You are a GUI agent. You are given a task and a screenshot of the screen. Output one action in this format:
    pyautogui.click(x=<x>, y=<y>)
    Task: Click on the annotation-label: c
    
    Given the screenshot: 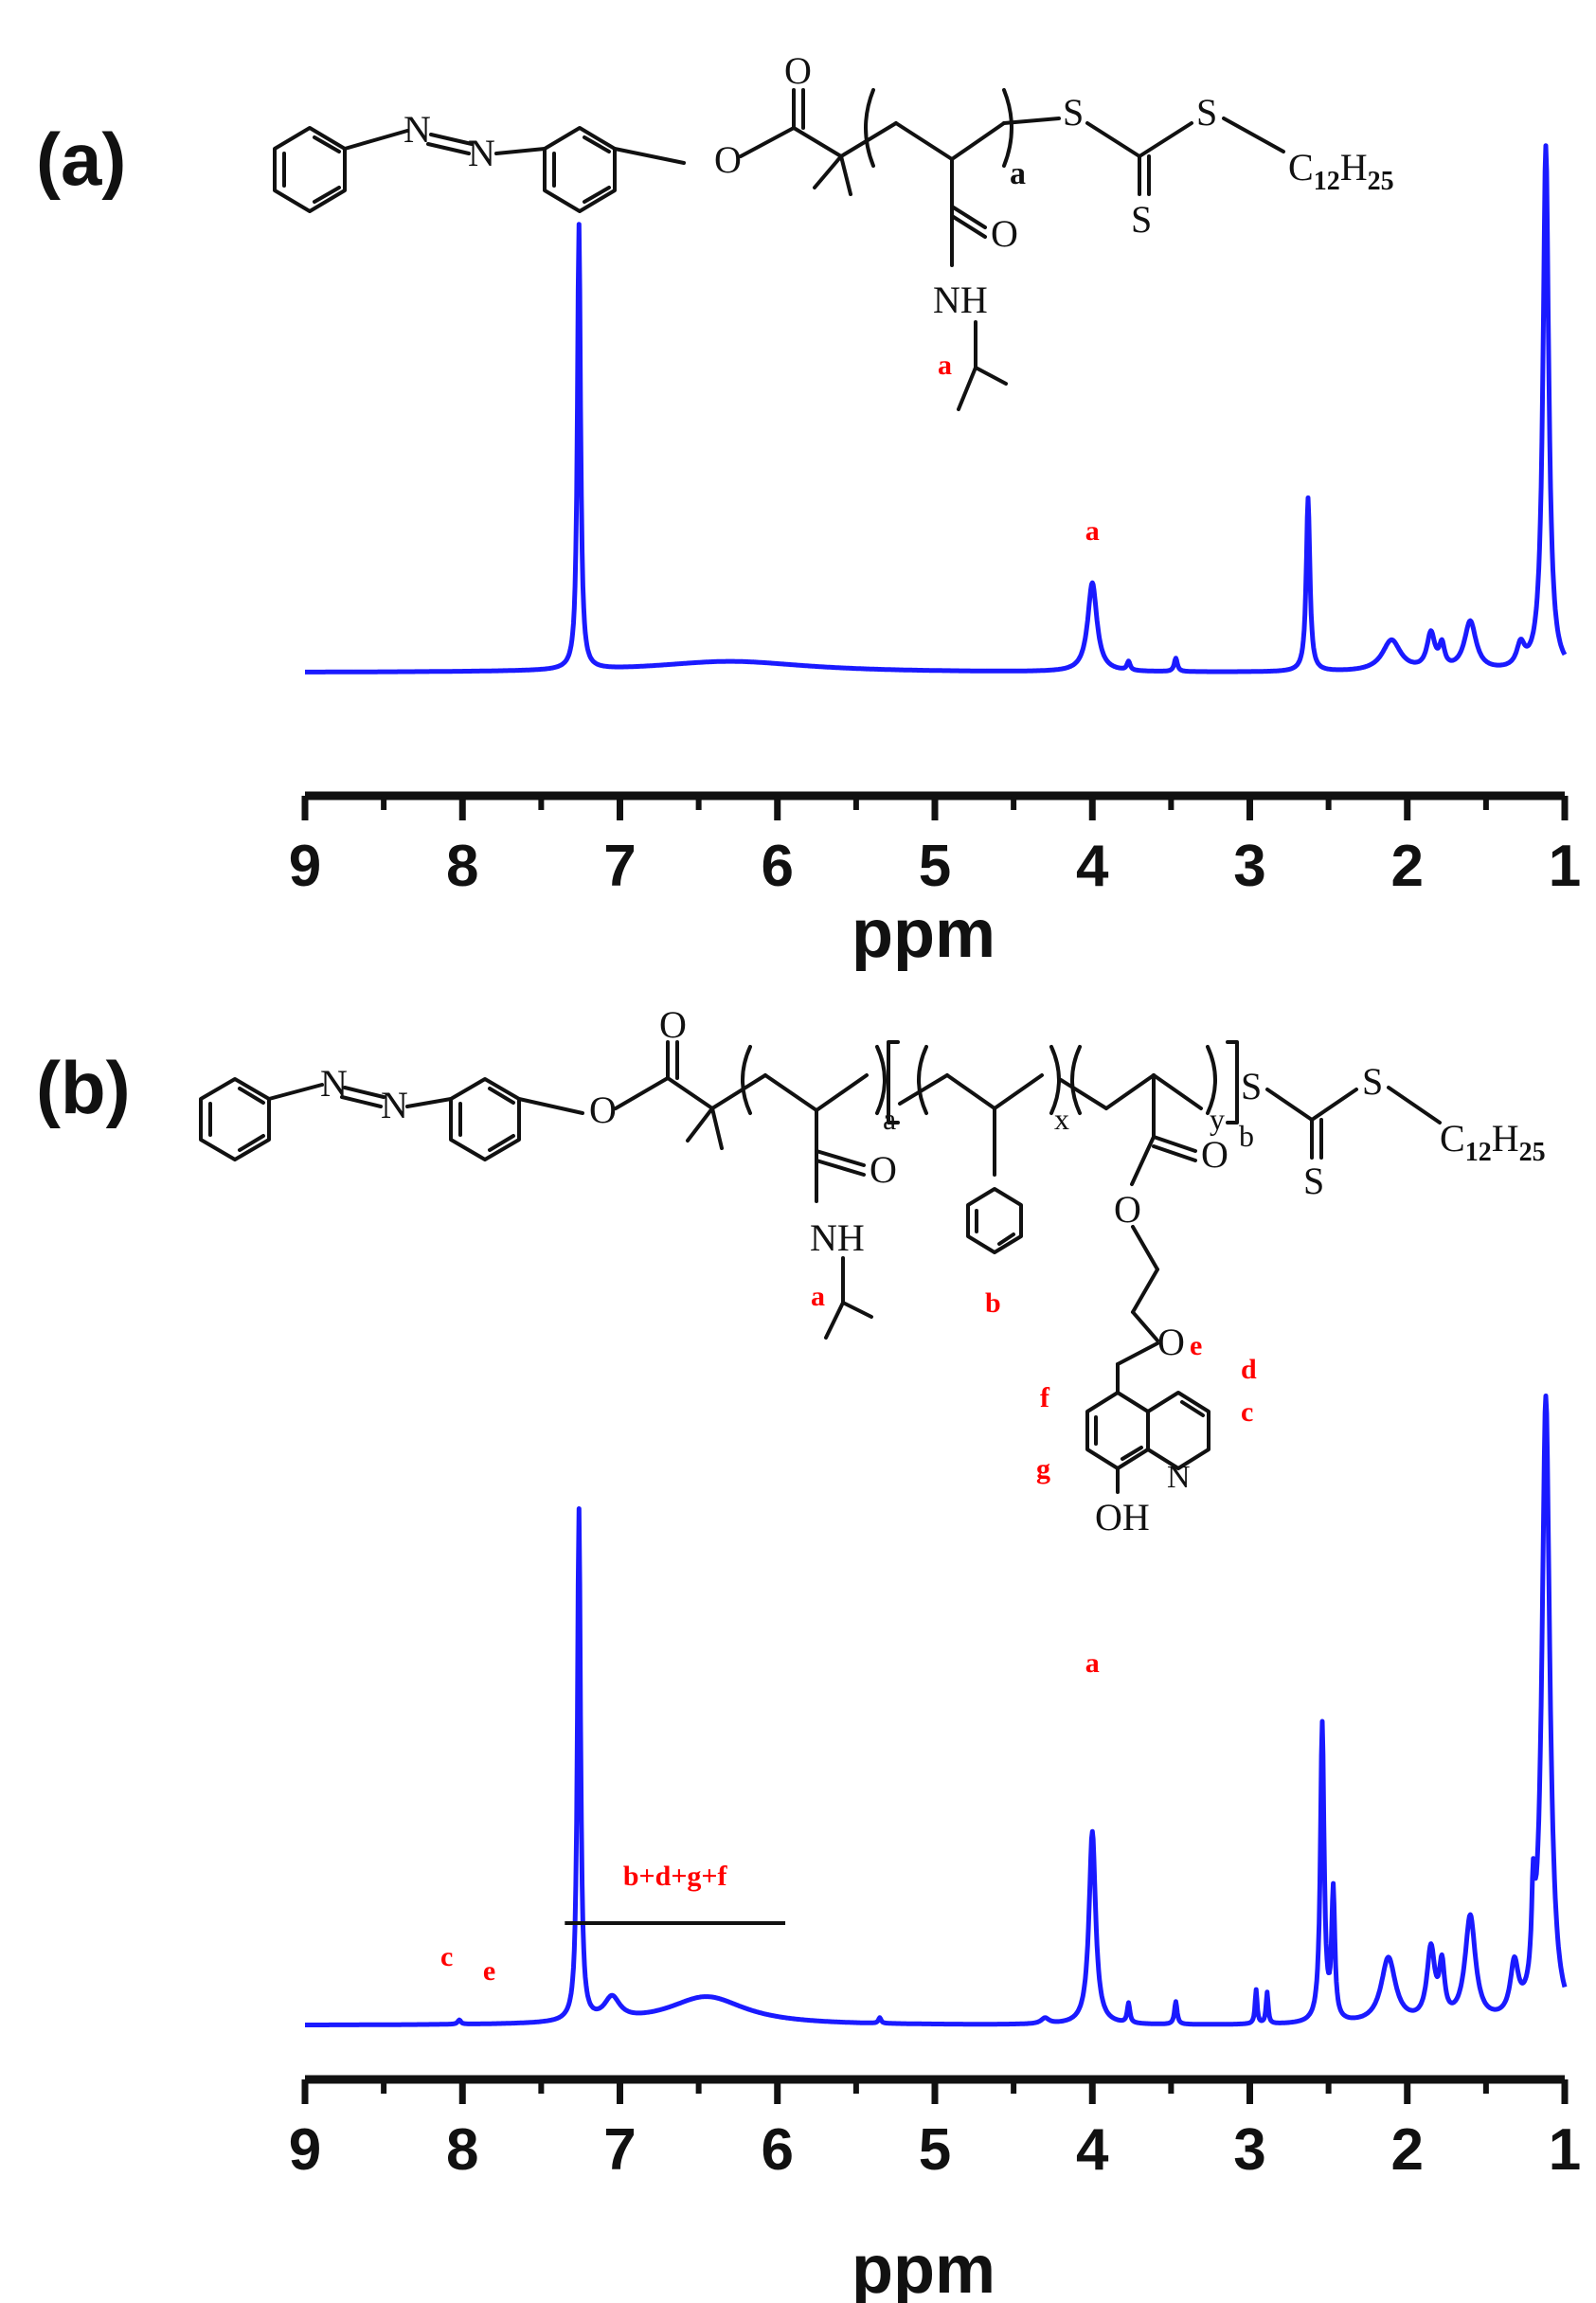 What is the action you would take?
    pyautogui.click(x=447, y=1957)
    